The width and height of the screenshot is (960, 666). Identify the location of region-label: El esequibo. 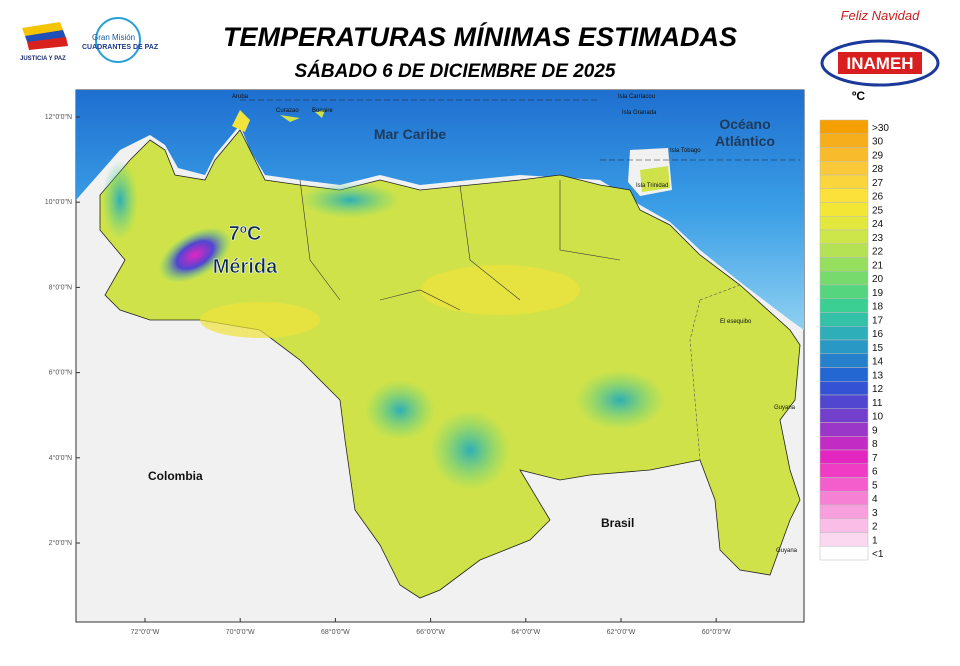
(736, 322).